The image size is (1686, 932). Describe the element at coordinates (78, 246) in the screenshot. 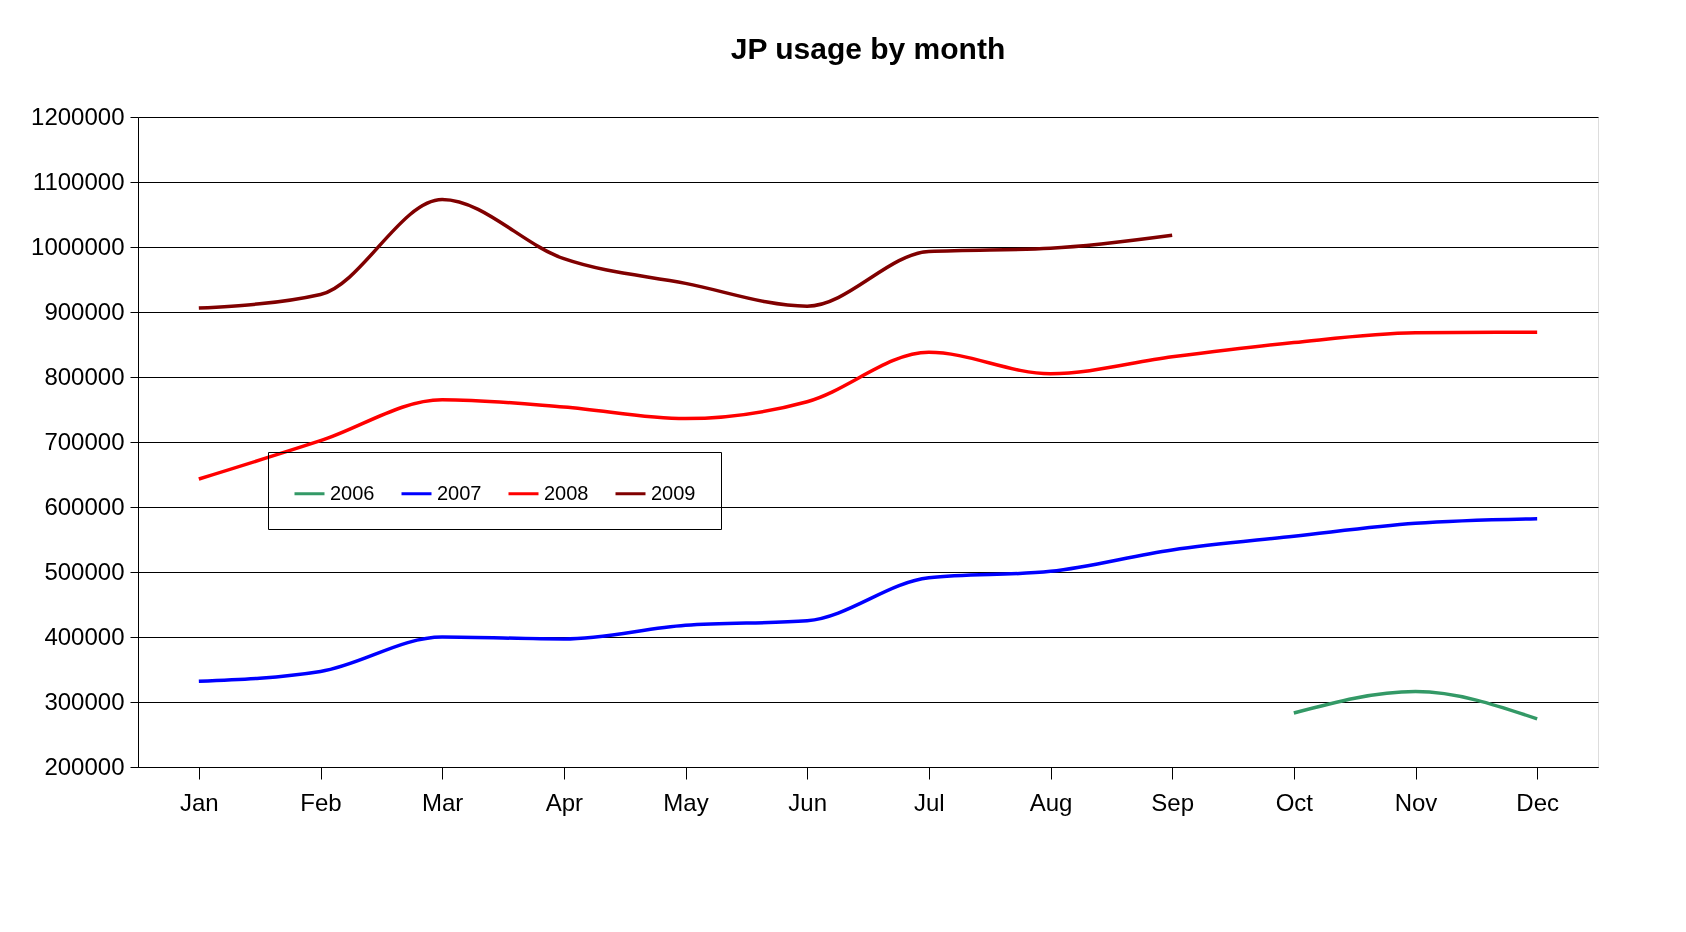

I see `y-tick-label: 1000000` at that location.